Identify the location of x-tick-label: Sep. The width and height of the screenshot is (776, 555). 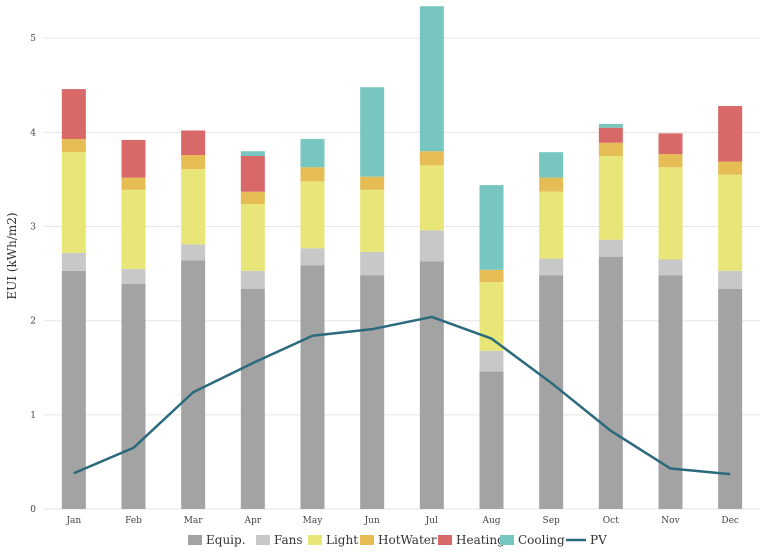
(551, 521).